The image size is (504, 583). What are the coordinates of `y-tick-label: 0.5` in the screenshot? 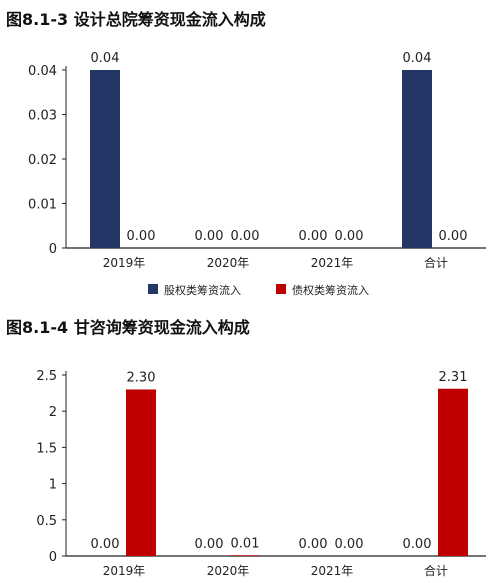 It's located at (46, 521).